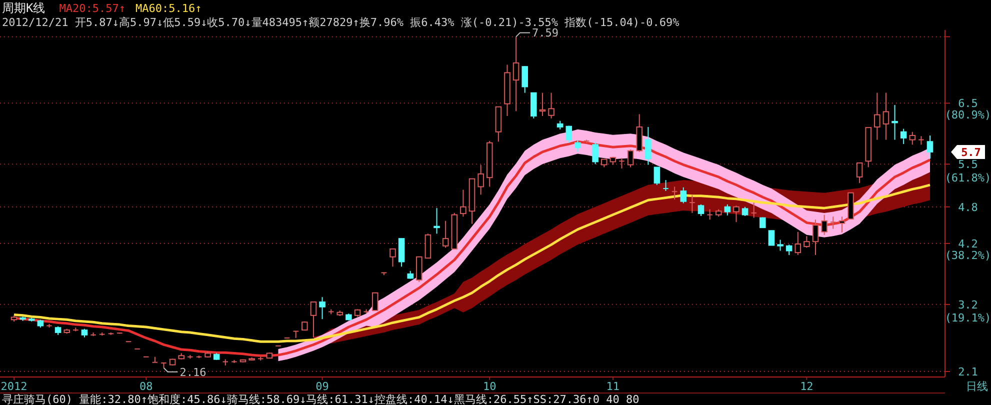 Image resolution: width=991 pixels, height=405 pixels. I want to click on xtick-label: 09, so click(322, 386).